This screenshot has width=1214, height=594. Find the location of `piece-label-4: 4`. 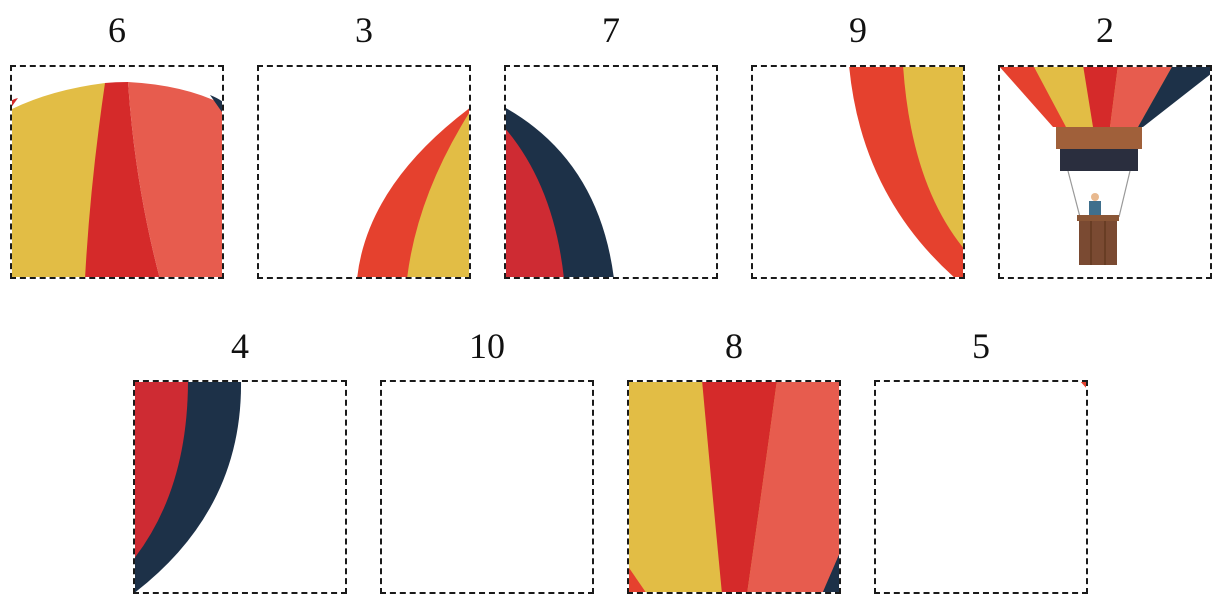

piece-label-4: 4 is located at coordinates (240, 346).